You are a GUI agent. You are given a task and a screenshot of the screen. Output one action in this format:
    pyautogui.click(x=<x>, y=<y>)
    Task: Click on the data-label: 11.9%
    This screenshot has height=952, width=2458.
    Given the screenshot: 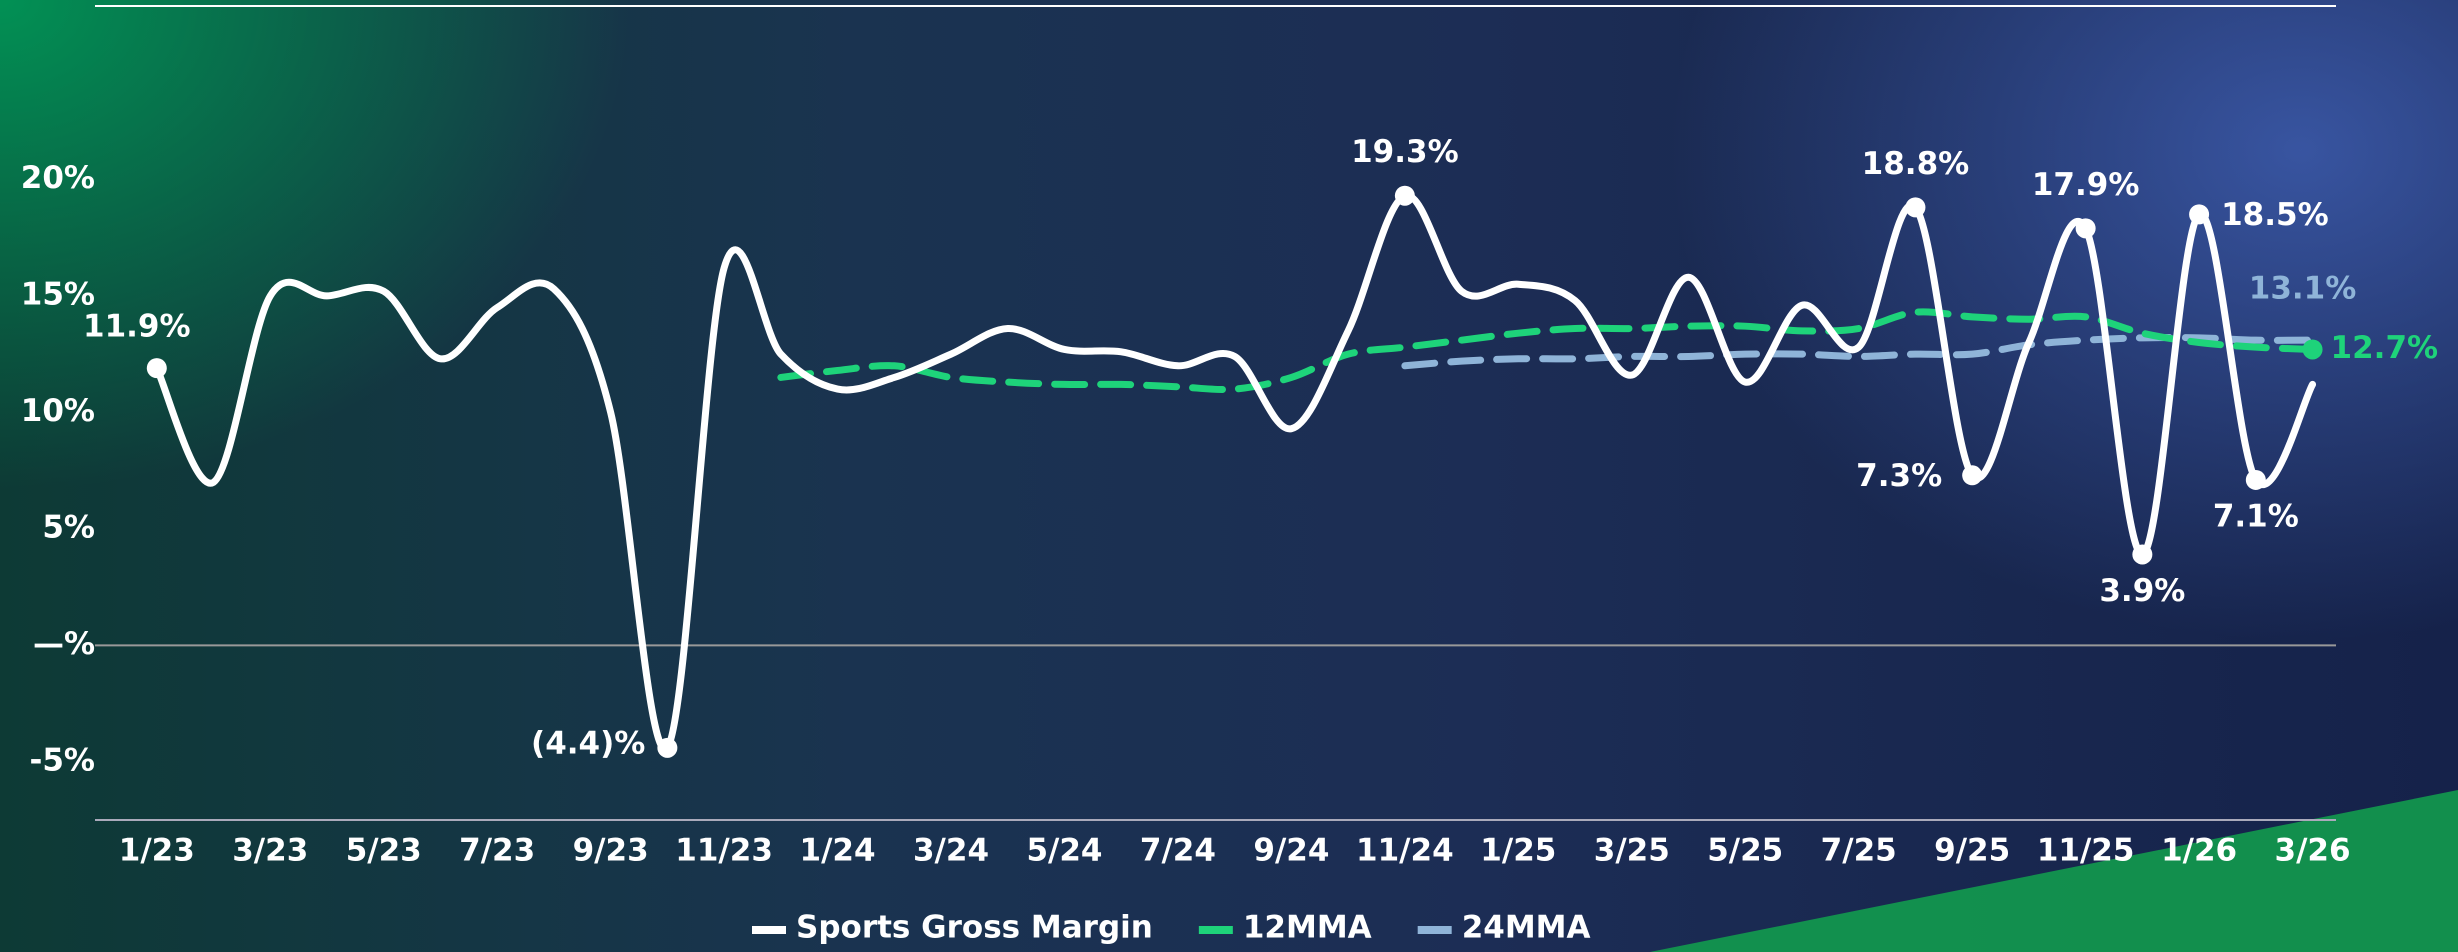 What is the action you would take?
    pyautogui.click(x=137, y=327)
    